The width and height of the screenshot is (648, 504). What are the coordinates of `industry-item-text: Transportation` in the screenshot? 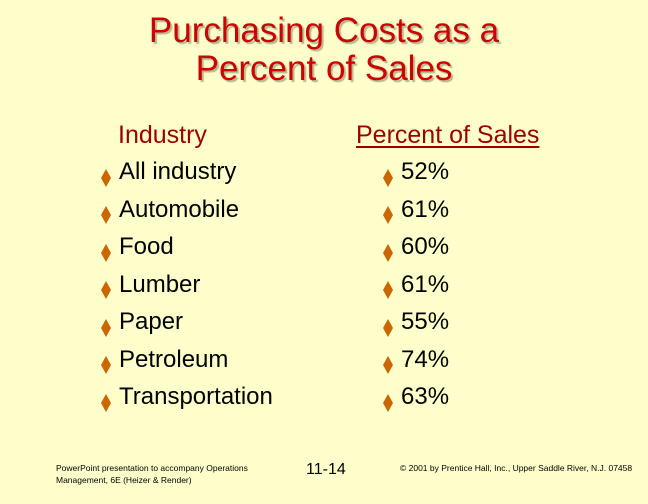 It's located at (196, 396).